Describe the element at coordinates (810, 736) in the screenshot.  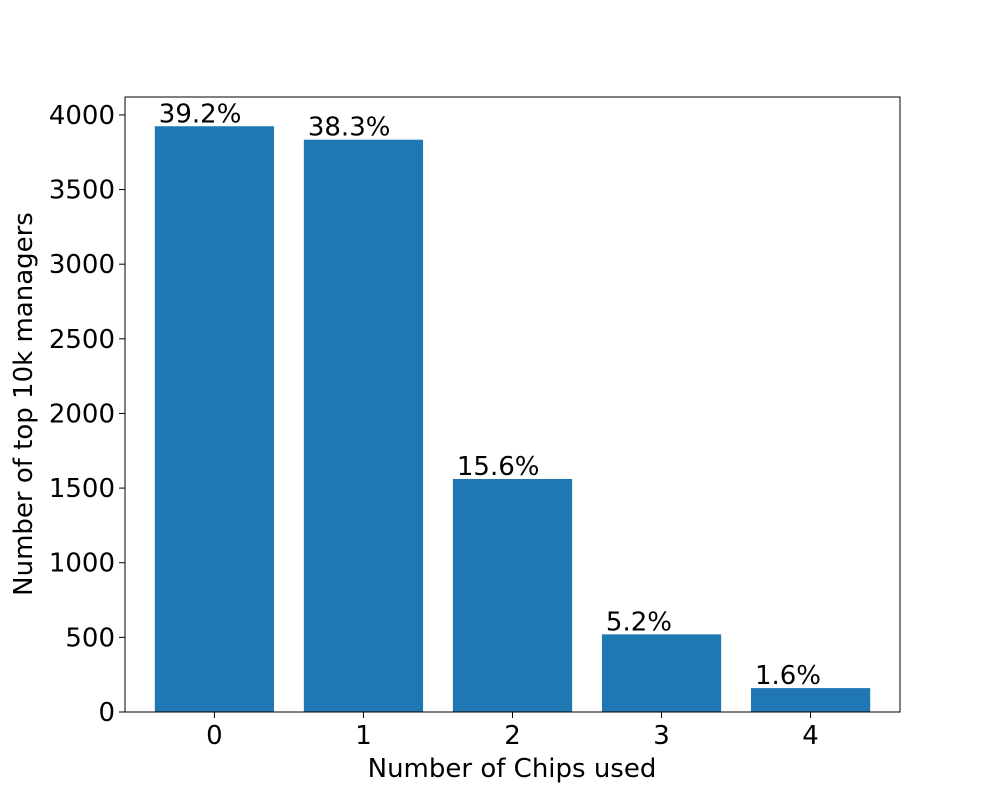
I see `x-tick-label-4: 4` at that location.